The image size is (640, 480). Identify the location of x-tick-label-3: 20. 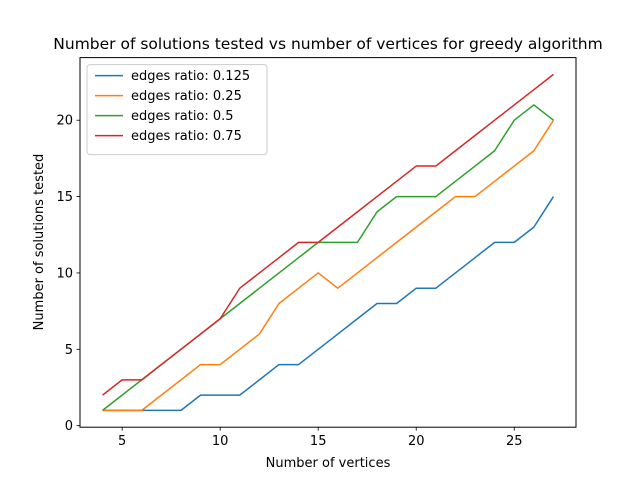
(416, 441).